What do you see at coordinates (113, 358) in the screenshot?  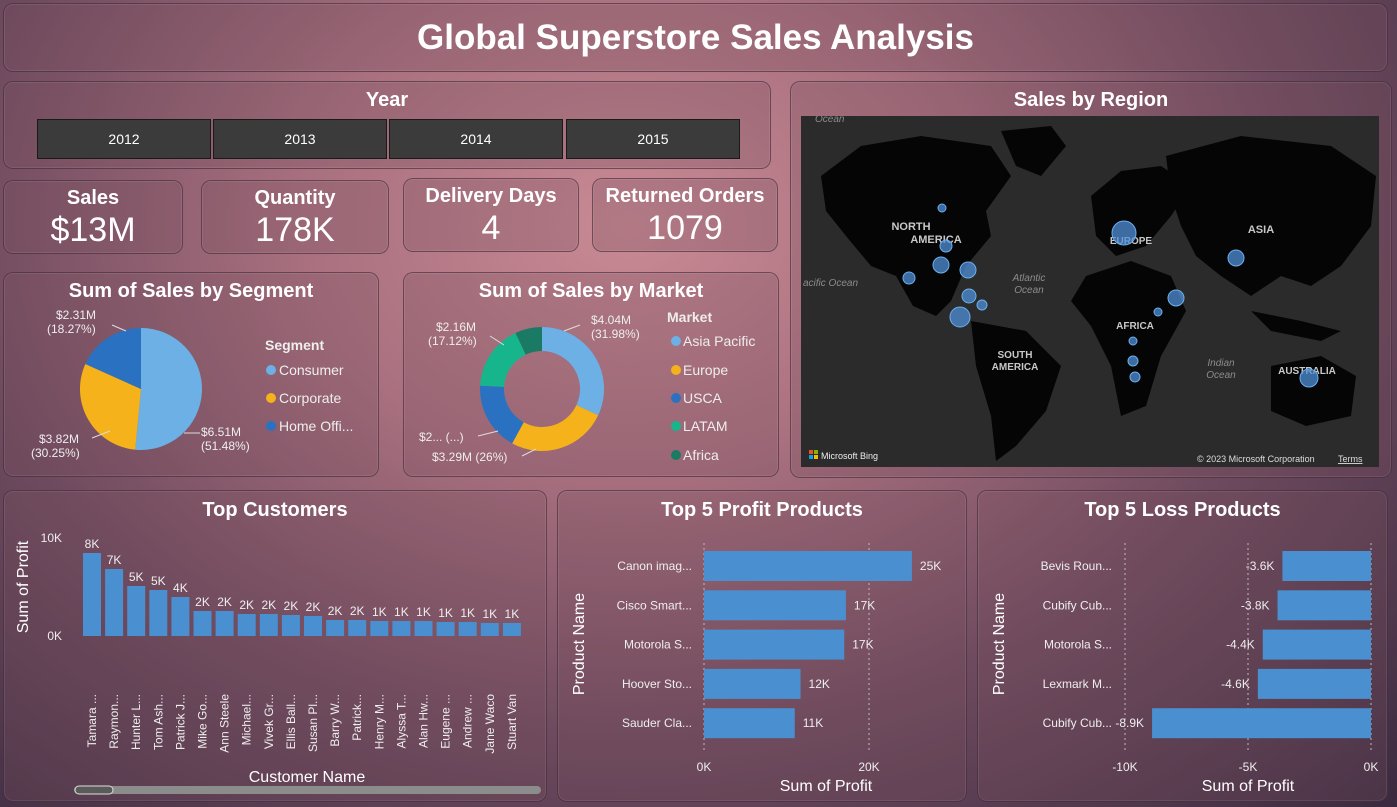 I see `segment-slice-home-office` at bounding box center [113, 358].